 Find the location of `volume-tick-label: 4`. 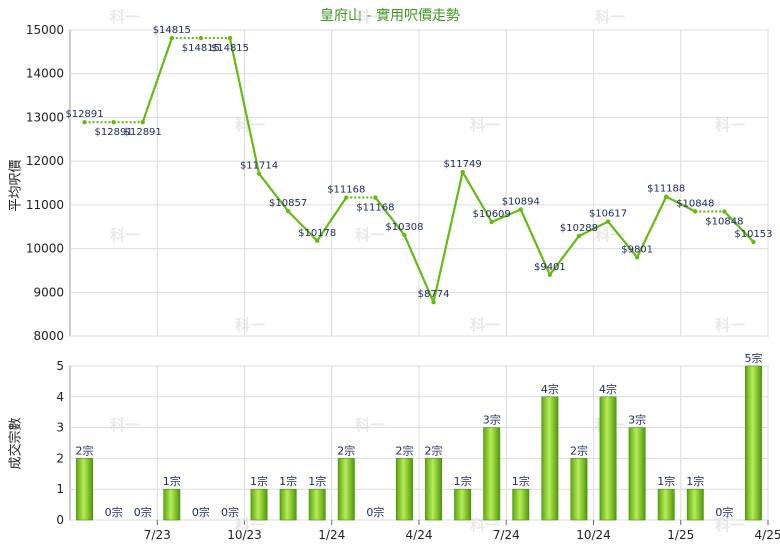

volume-tick-label: 4 is located at coordinates (60, 397).